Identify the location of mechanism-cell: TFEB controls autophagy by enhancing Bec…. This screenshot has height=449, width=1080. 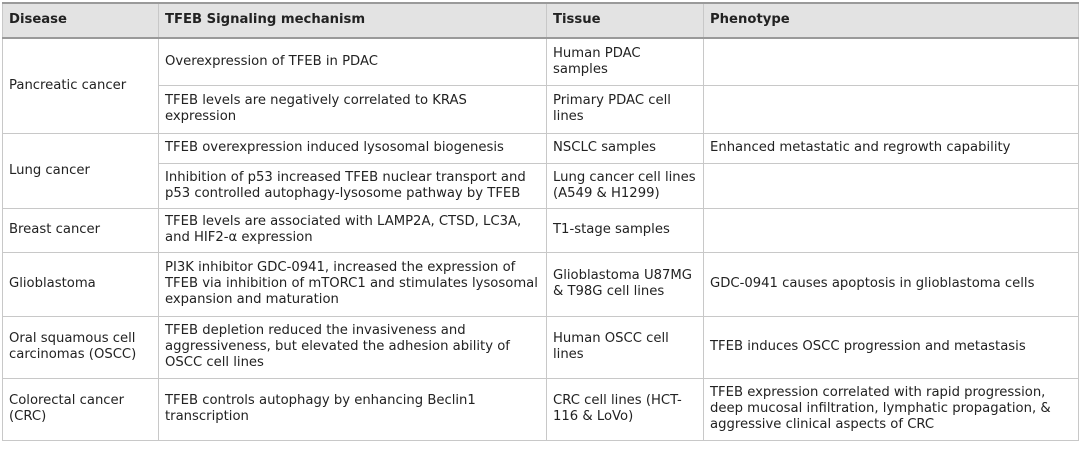
(352, 409).